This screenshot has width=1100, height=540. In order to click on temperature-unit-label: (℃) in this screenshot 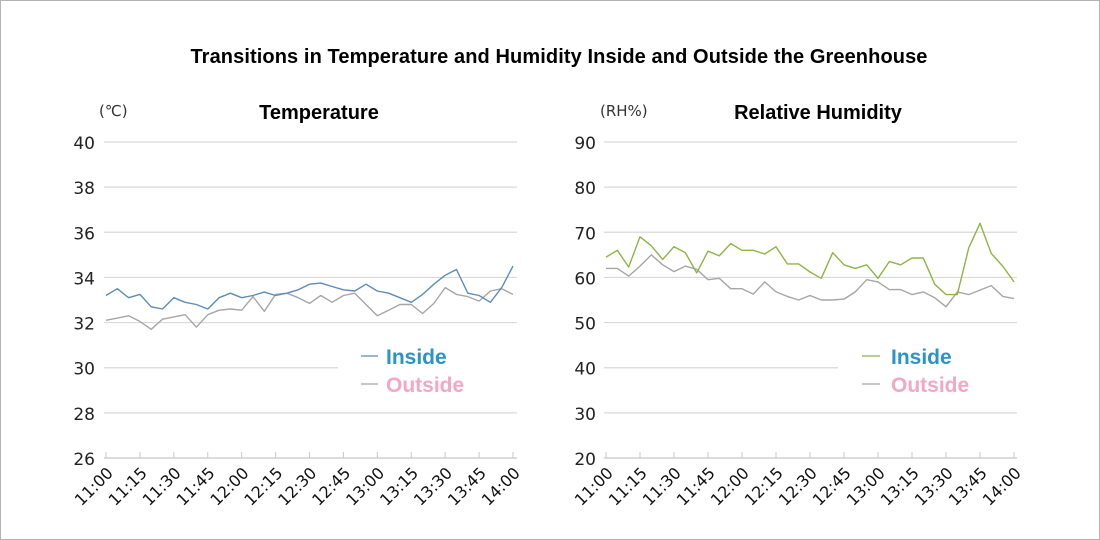, I will do `click(113, 111)`.